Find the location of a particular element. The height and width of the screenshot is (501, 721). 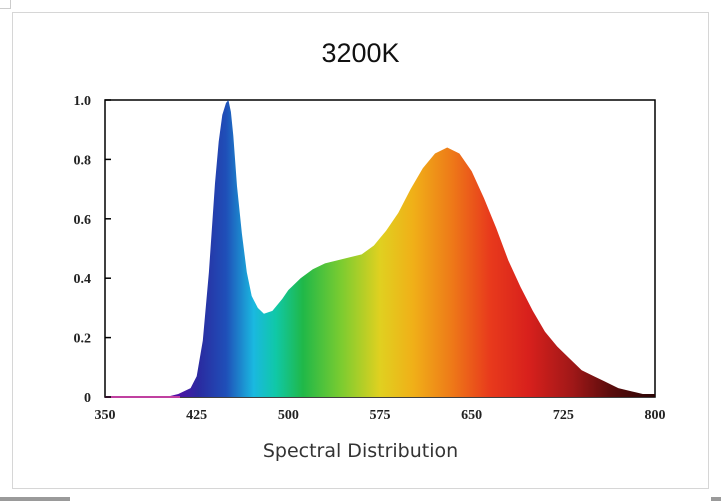

x-axis-ticks: 350 425 500 575 650 725 800 is located at coordinates (380, 415).